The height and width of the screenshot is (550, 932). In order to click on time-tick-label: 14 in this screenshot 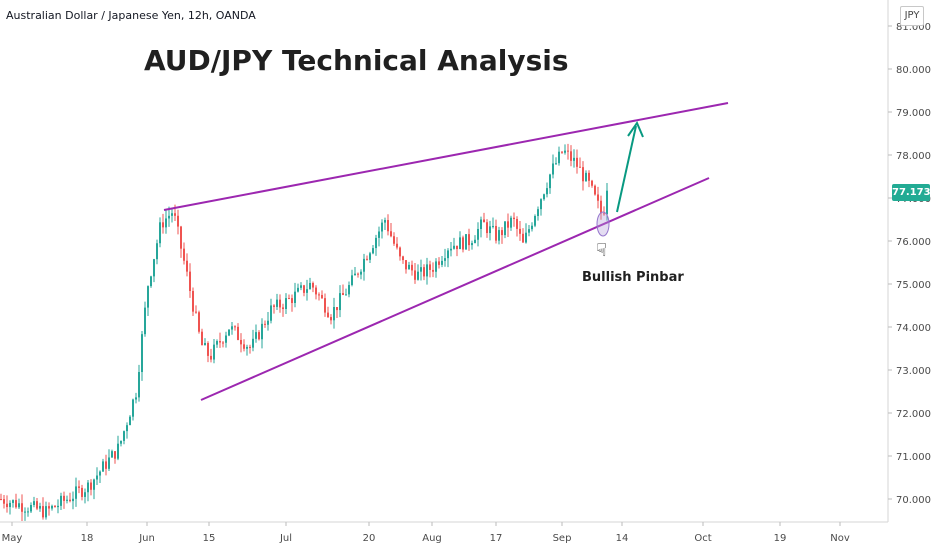, I will do `click(622, 538)`.